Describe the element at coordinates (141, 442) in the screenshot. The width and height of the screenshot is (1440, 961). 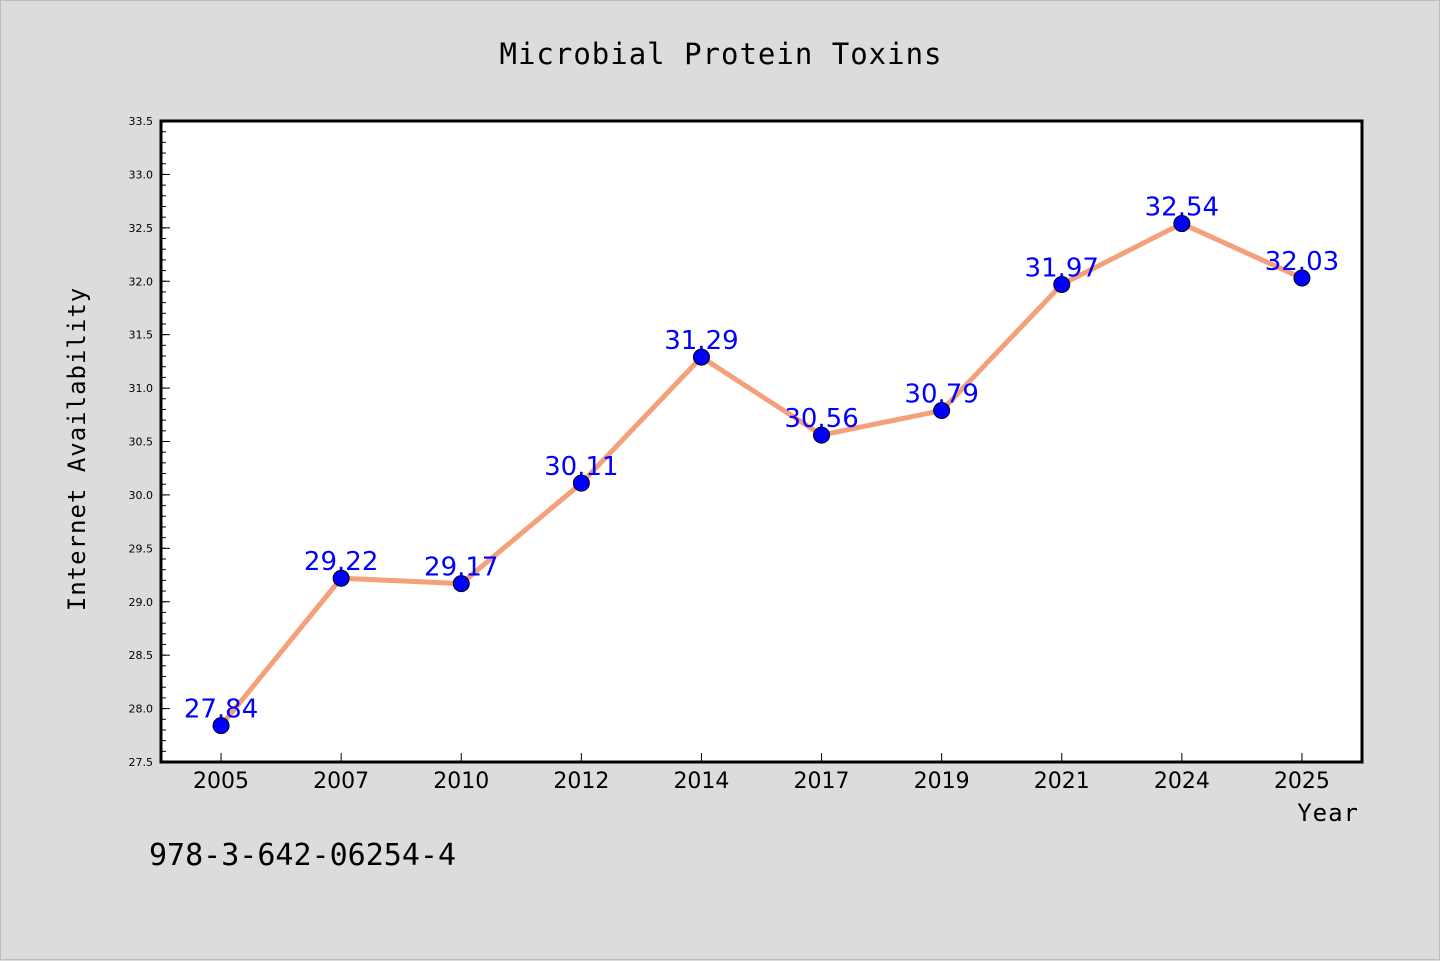
I see `y-tick-label: 30.5` at that location.